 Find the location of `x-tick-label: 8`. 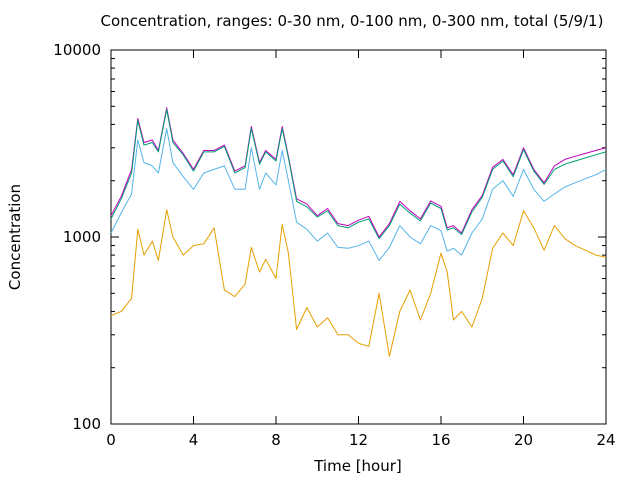

x-tick-label: 8 is located at coordinates (276, 440).